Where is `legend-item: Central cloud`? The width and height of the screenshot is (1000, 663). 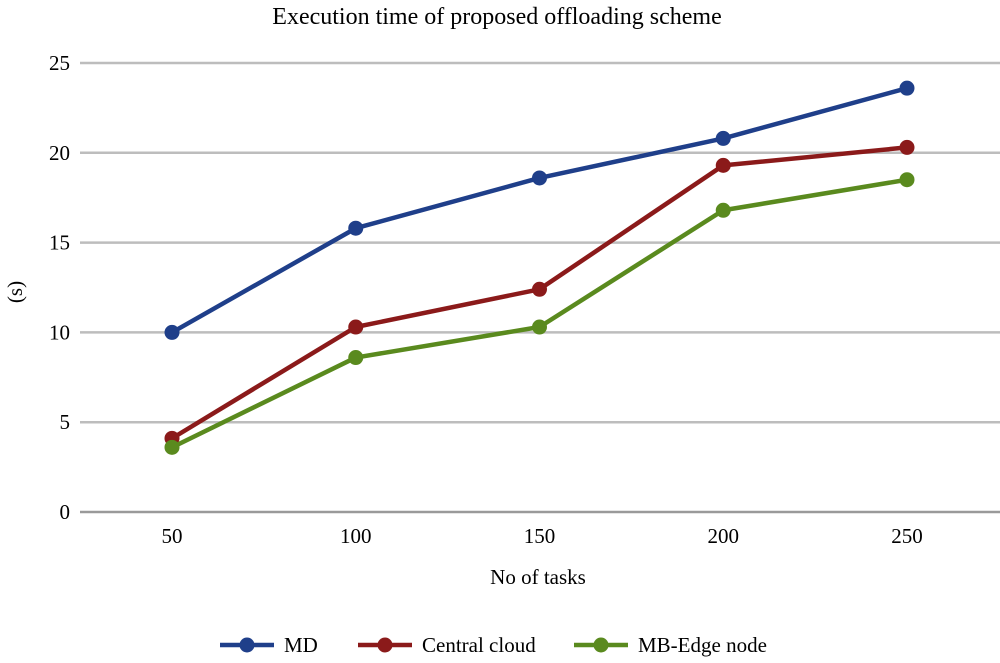
legend-item: Central cloud is located at coordinates (447, 645).